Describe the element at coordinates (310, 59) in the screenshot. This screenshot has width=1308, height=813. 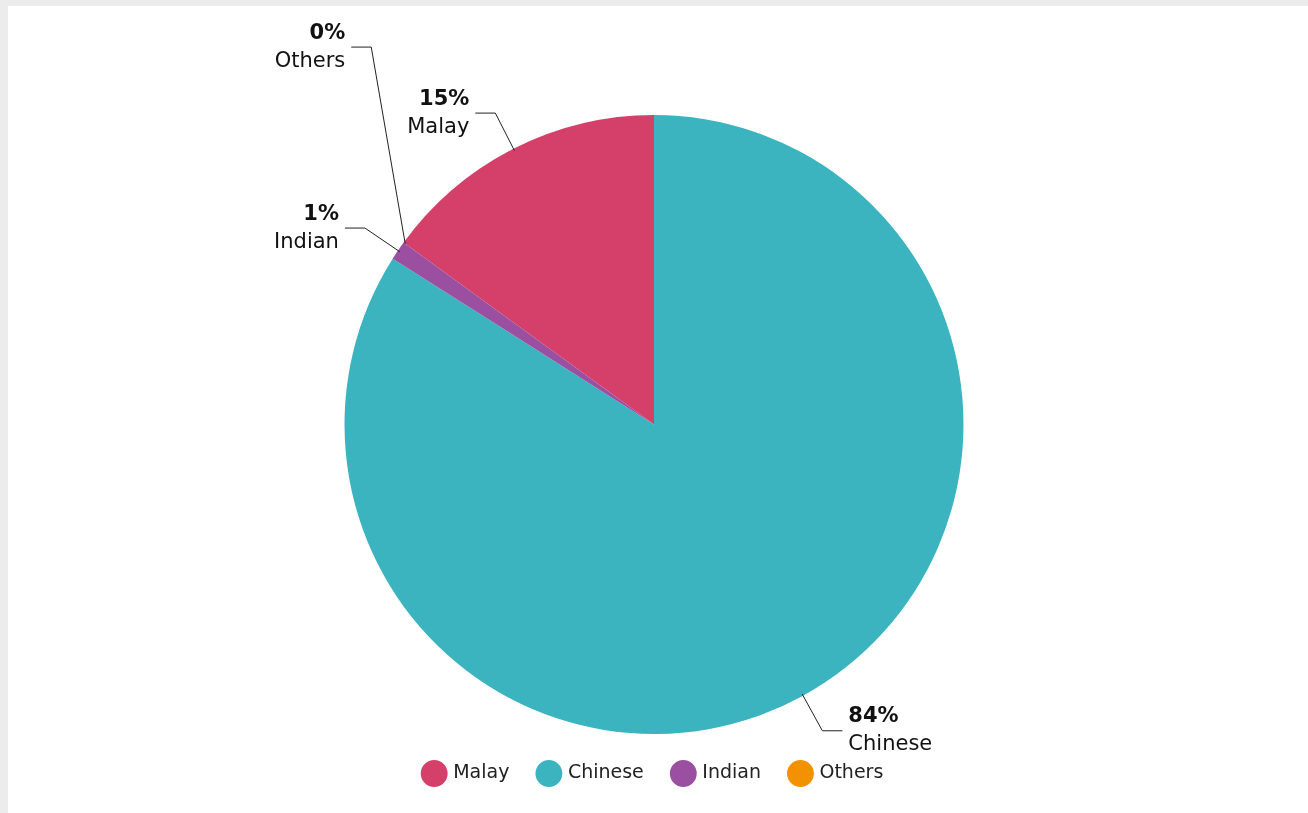
I see `category-label: Others` at that location.